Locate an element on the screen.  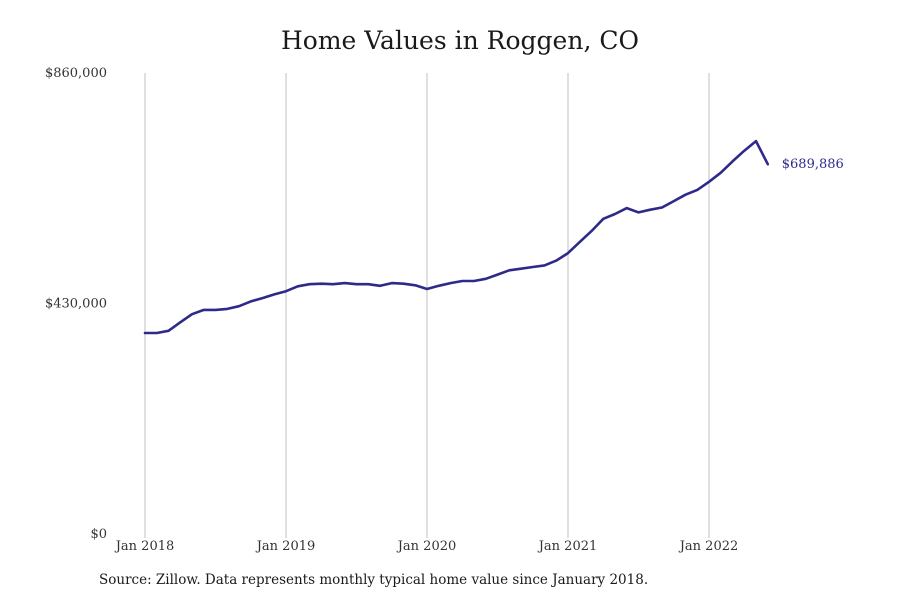
x-tick-label-0: Jan 2018 is located at coordinates (144, 546).